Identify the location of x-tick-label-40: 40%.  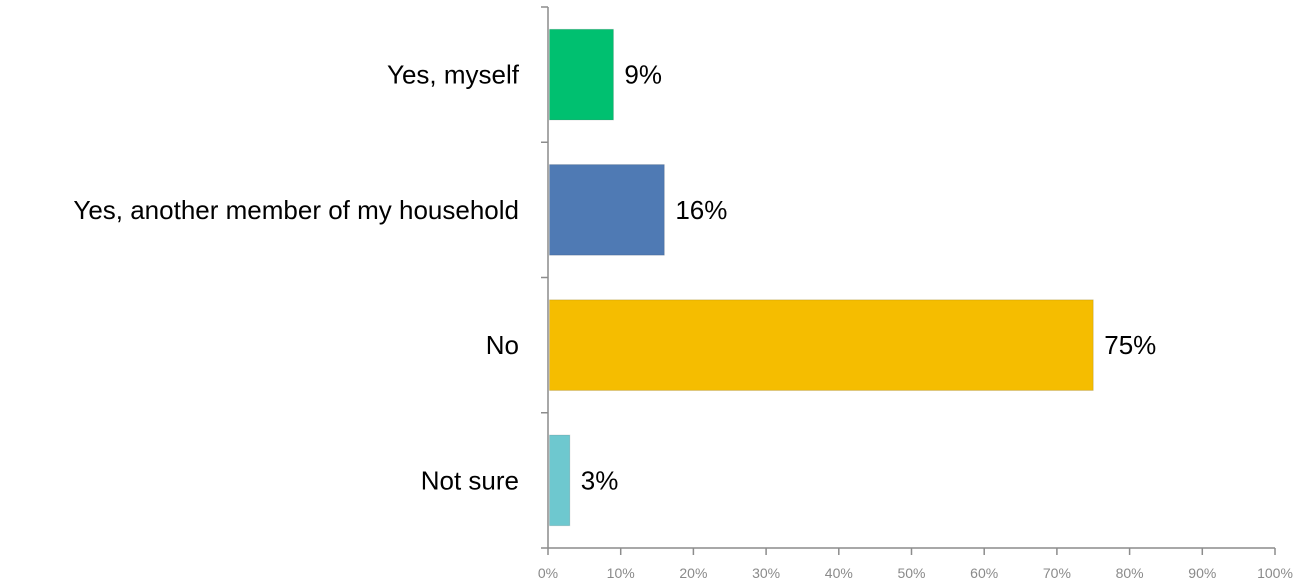
(839, 573).